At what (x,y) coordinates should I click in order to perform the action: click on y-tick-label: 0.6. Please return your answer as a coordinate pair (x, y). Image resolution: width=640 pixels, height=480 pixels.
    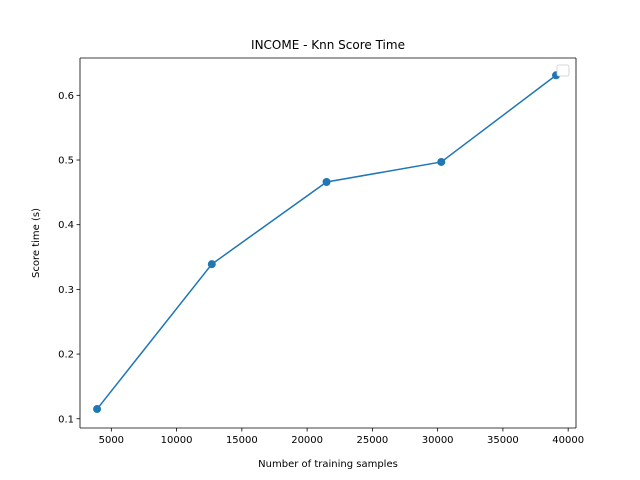
    Looking at the image, I should click on (66, 96).